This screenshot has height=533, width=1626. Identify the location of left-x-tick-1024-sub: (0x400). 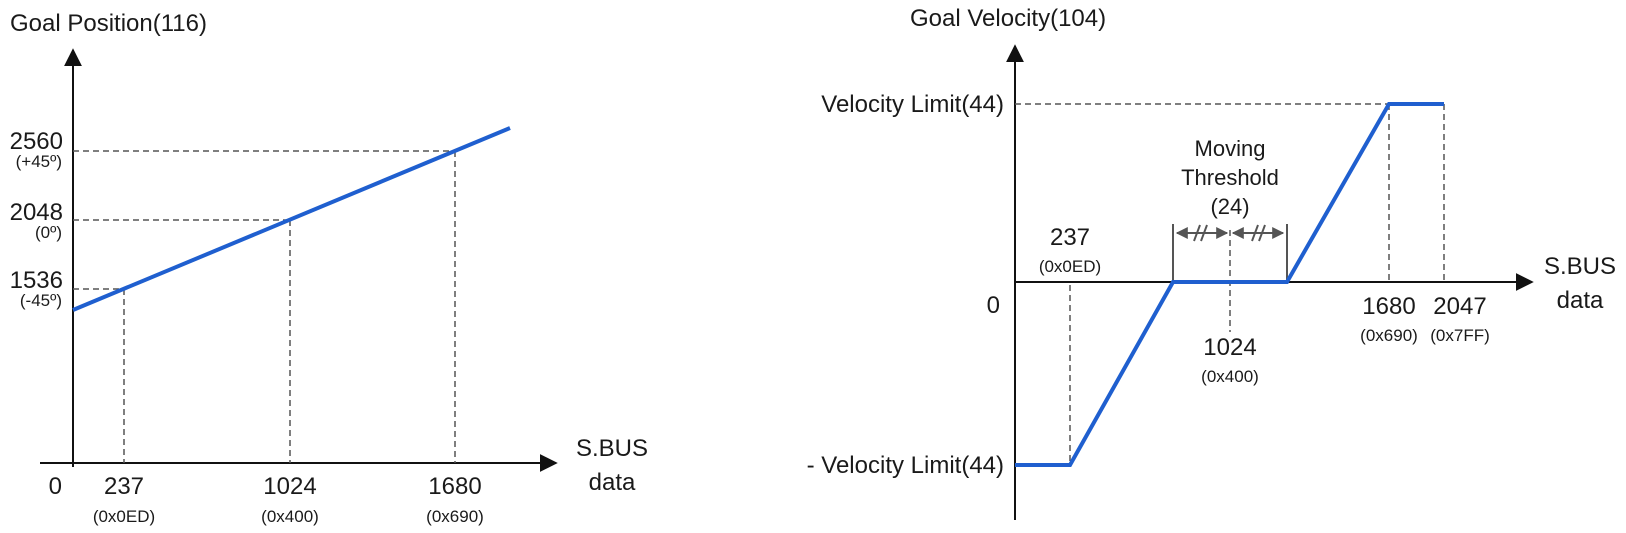
(290, 516).